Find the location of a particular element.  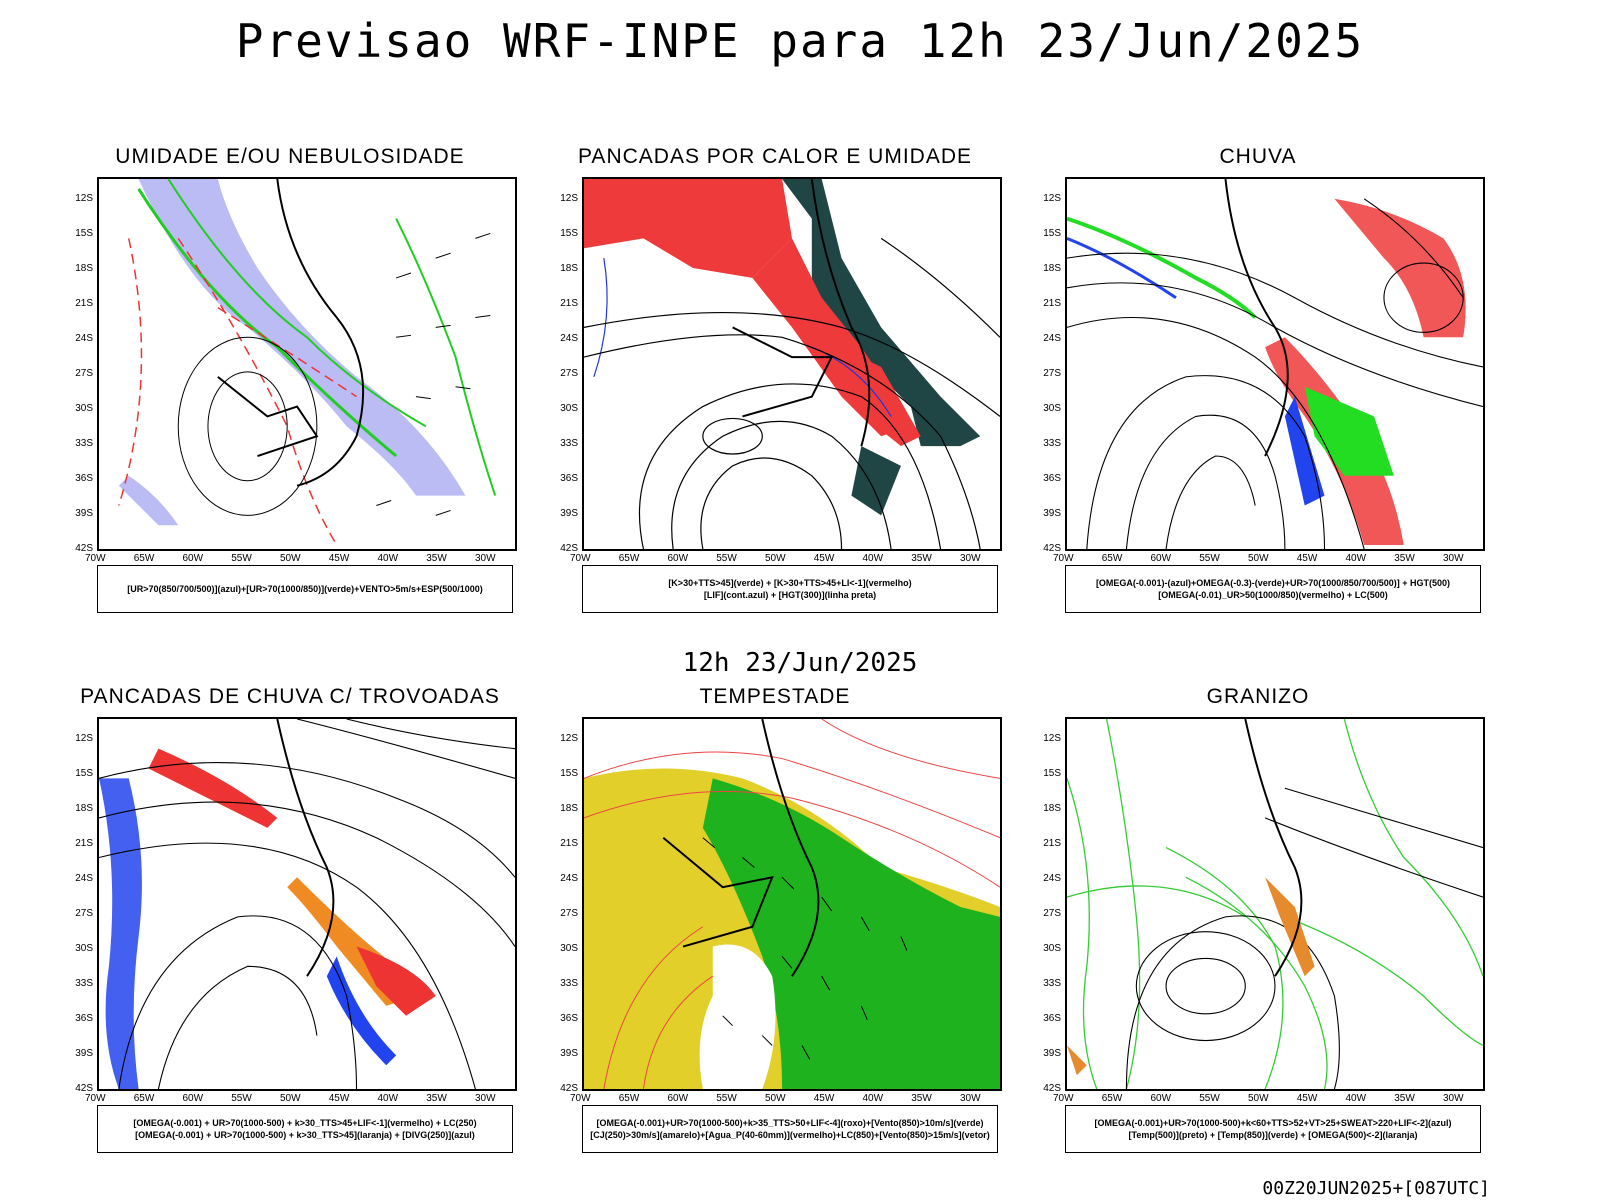

panel-title: PANCADAS DE CHUVA C/ TROVOADAS is located at coordinates (290, 696).